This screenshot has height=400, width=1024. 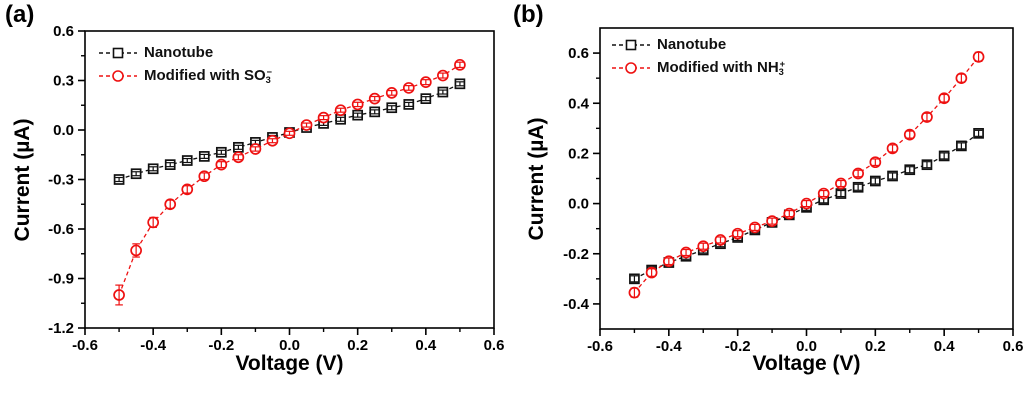 I want to click on legend-label-a-nanotube: Nanotube, so click(x=179, y=52).